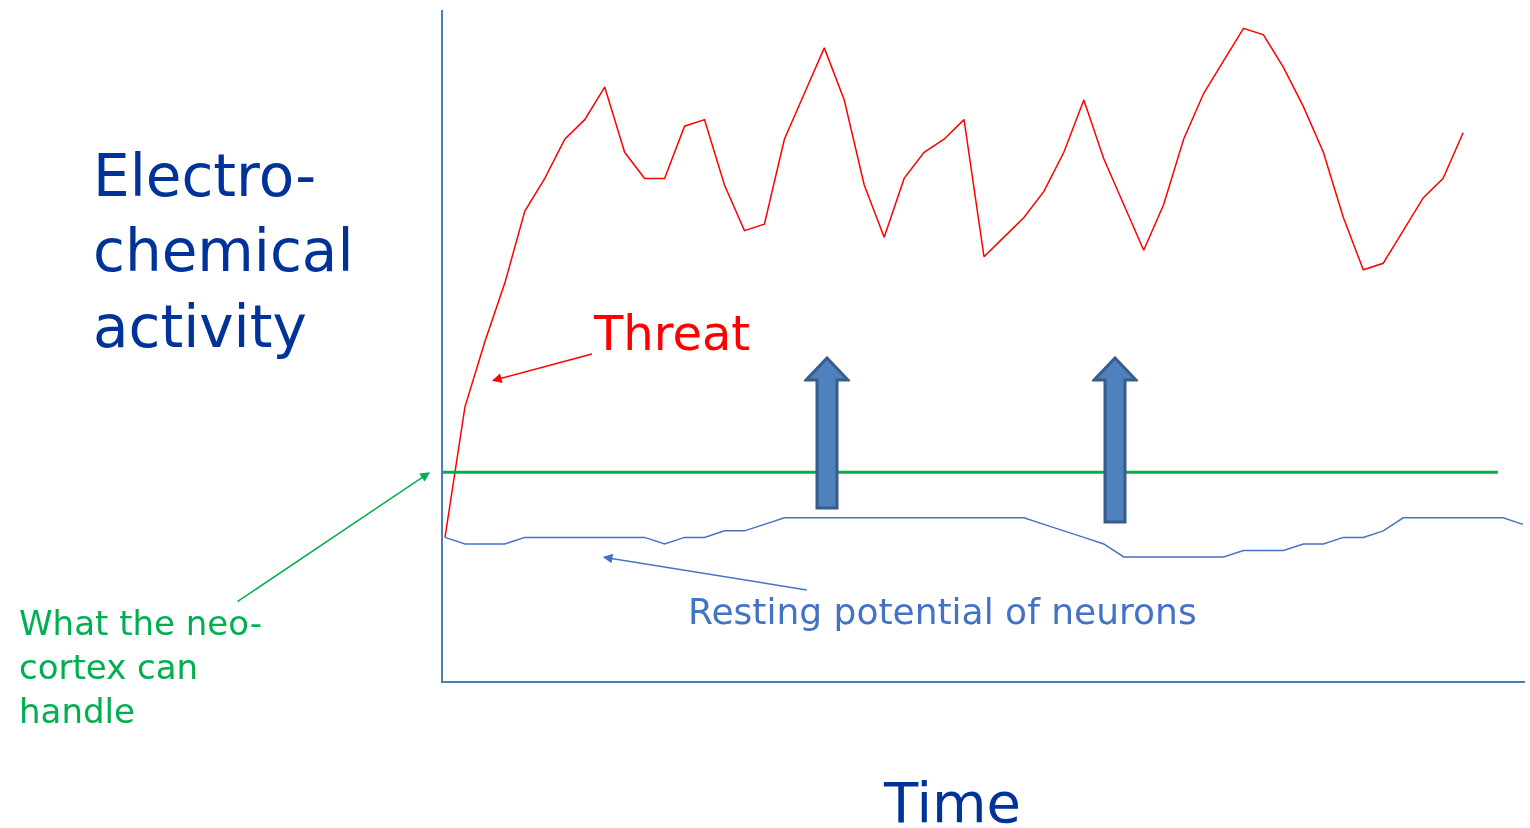 Image resolution: width=1530 pixels, height=828 pixels. I want to click on x-axis-title: Time, so click(952, 799).